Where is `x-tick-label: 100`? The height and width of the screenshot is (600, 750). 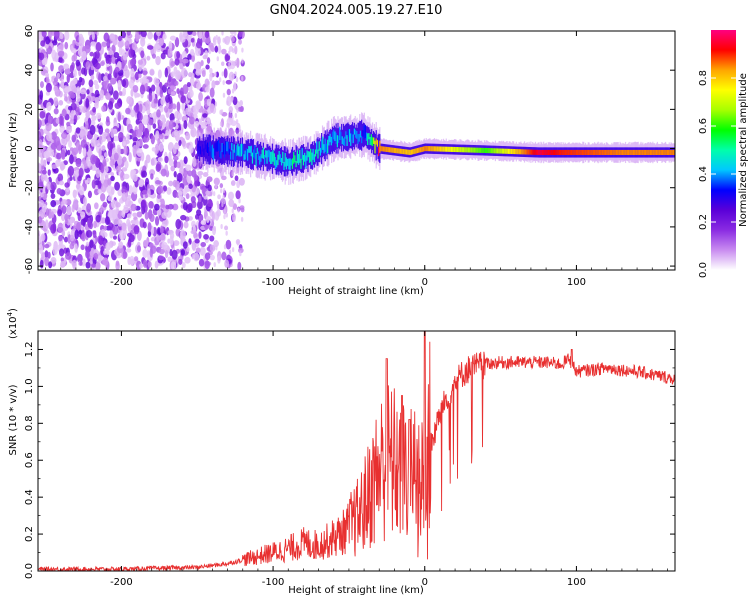 x-tick-label: 100 is located at coordinates (576, 582).